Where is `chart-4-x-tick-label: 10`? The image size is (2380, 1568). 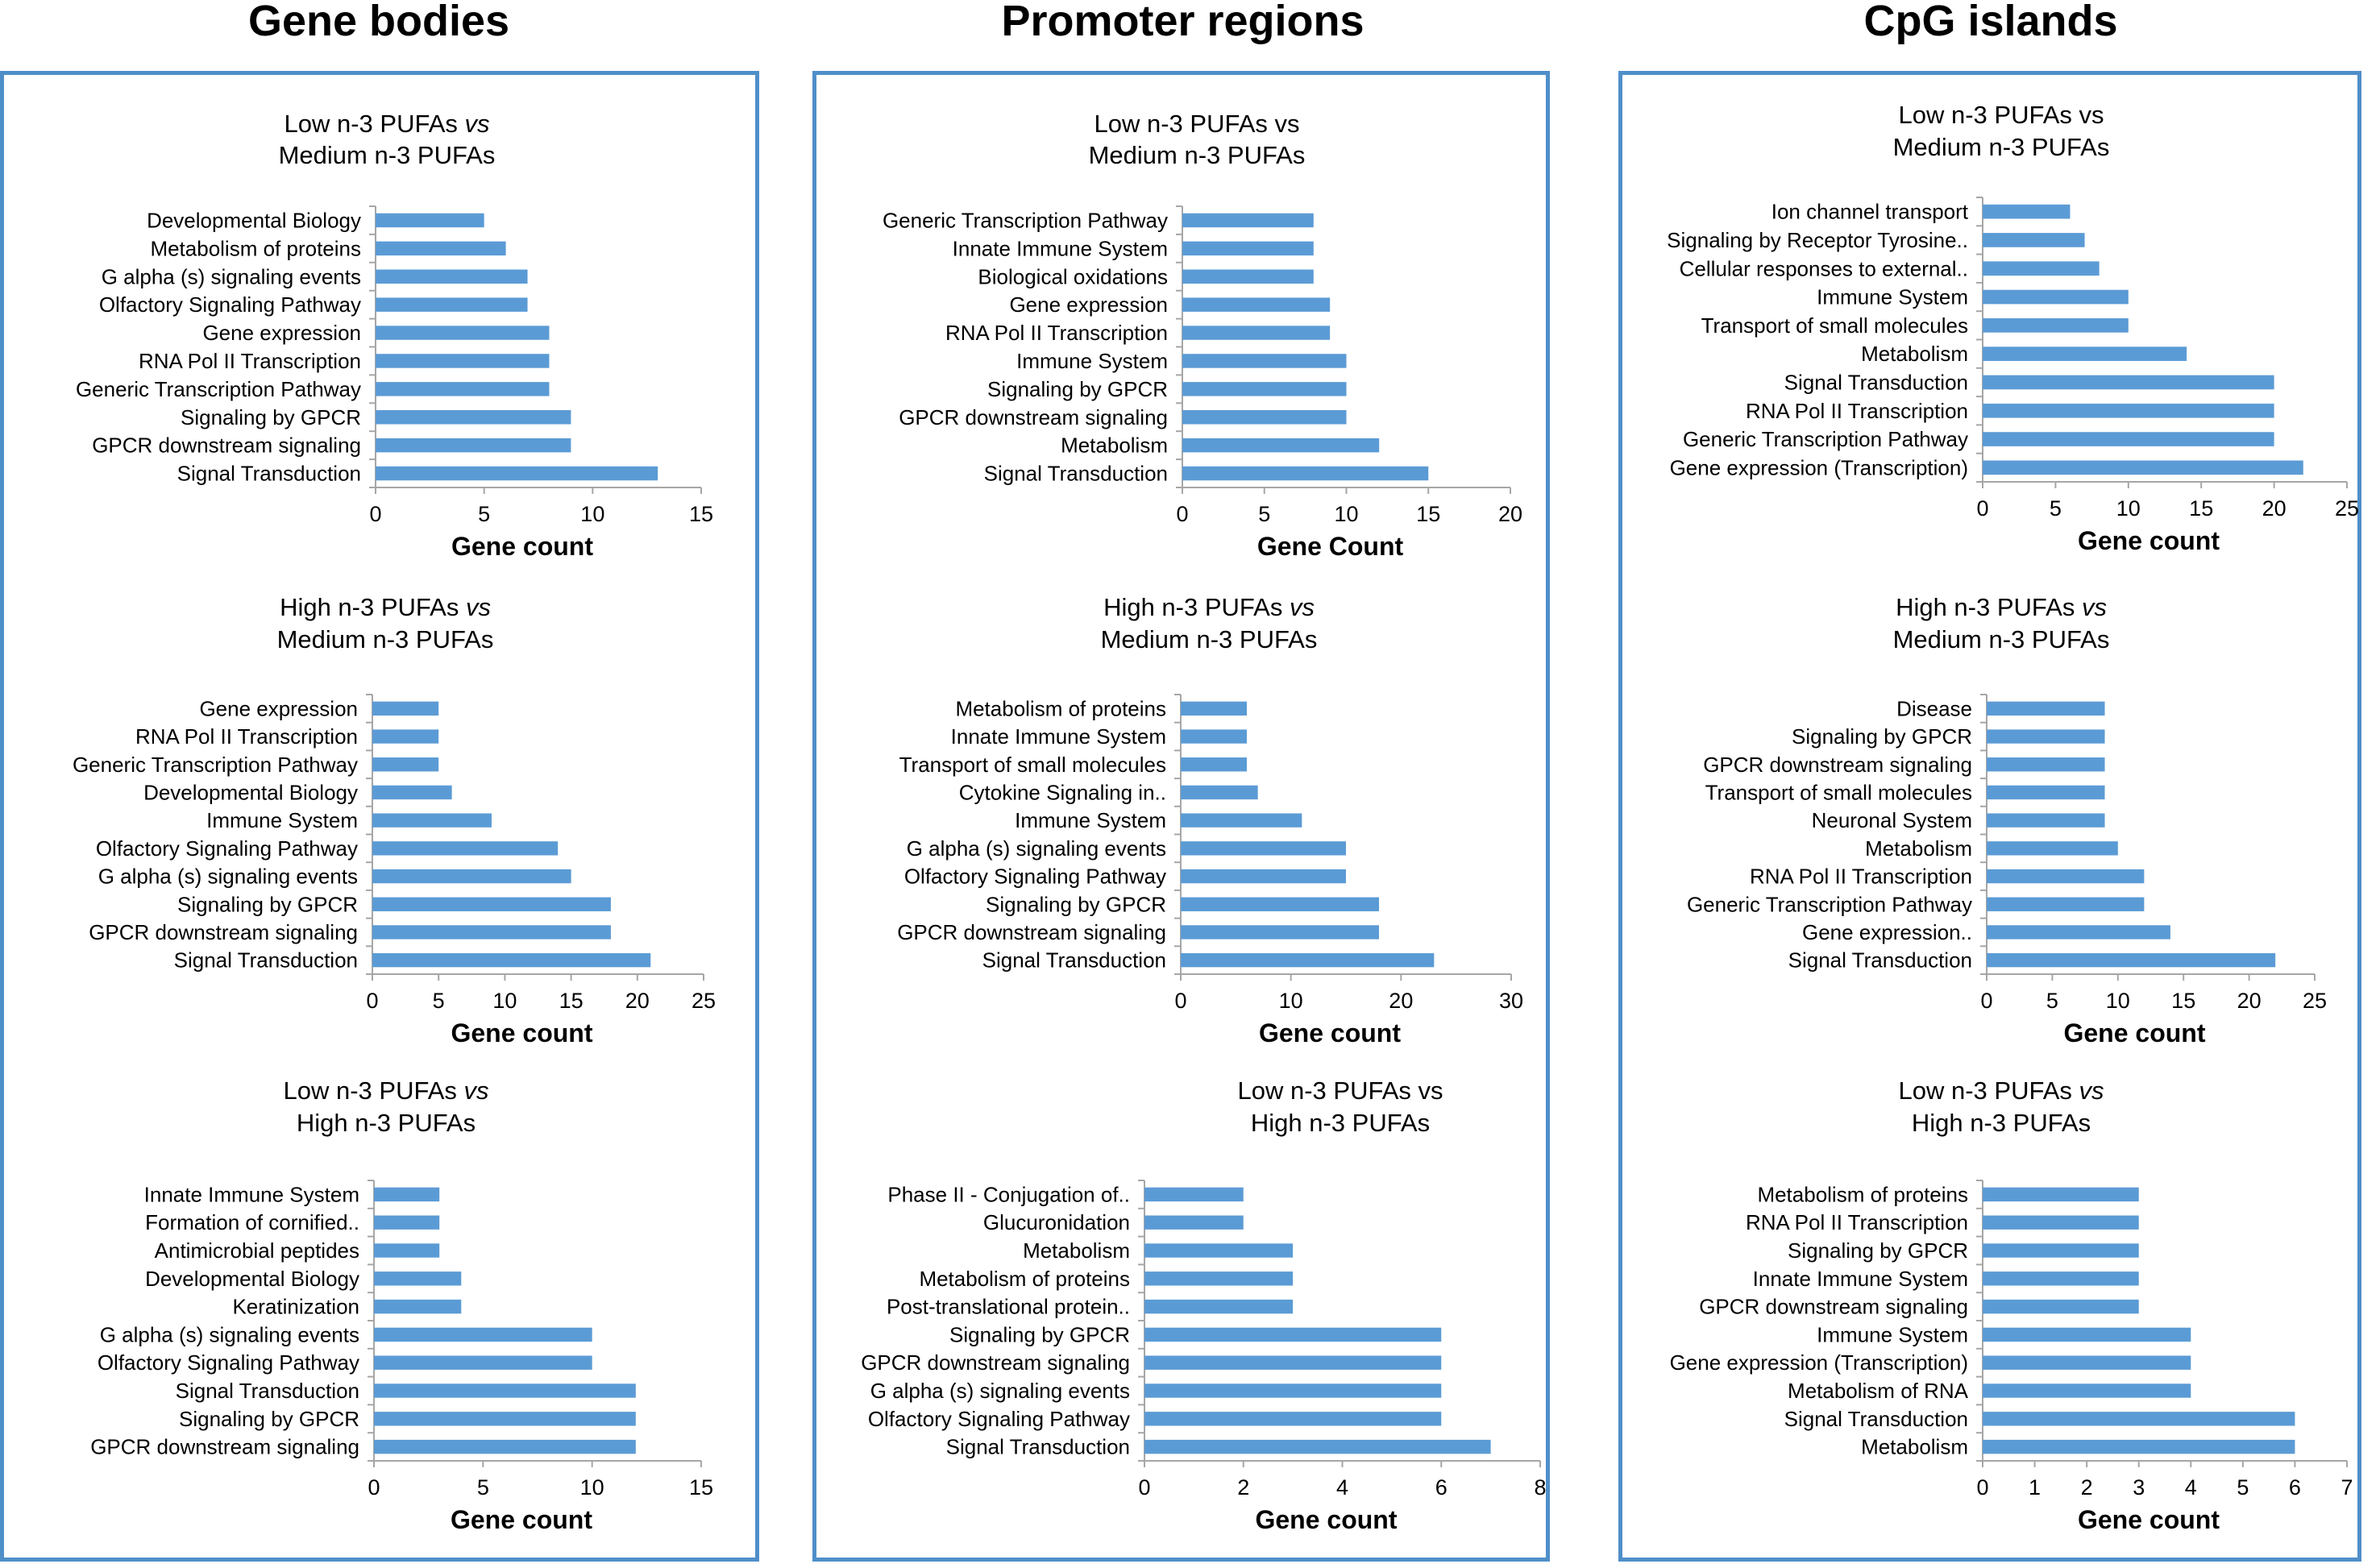
chart-4-x-tick-label: 10 is located at coordinates (1346, 514).